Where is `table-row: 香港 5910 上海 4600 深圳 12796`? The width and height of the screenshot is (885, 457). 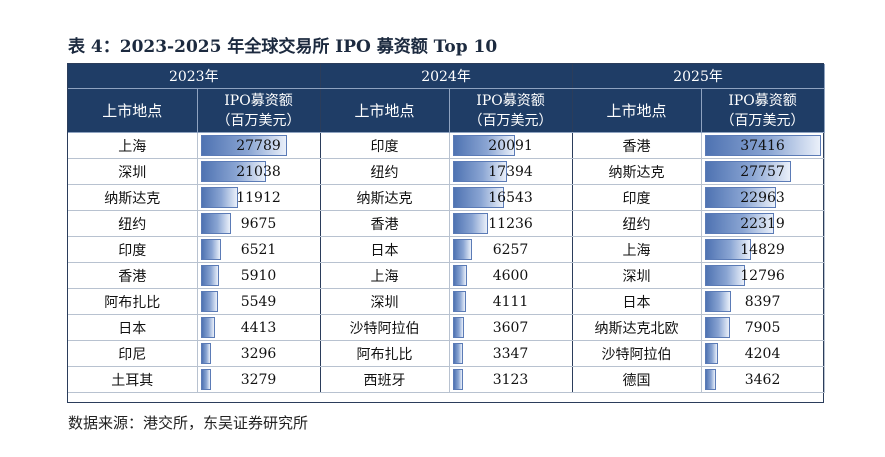 table-row: 香港 5910 上海 4600 深圳 12796 is located at coordinates (446, 275).